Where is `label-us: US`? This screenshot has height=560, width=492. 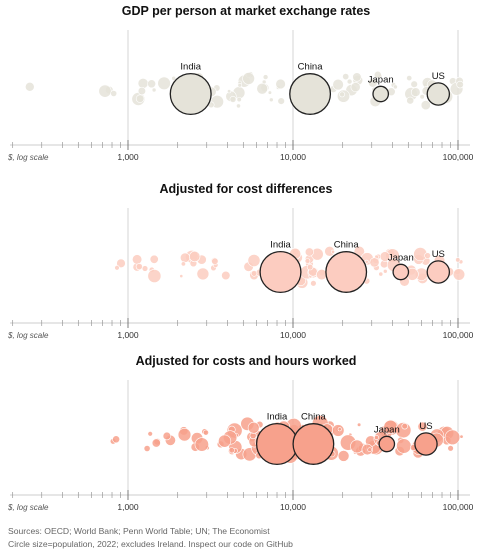 label-us: US is located at coordinates (425, 426).